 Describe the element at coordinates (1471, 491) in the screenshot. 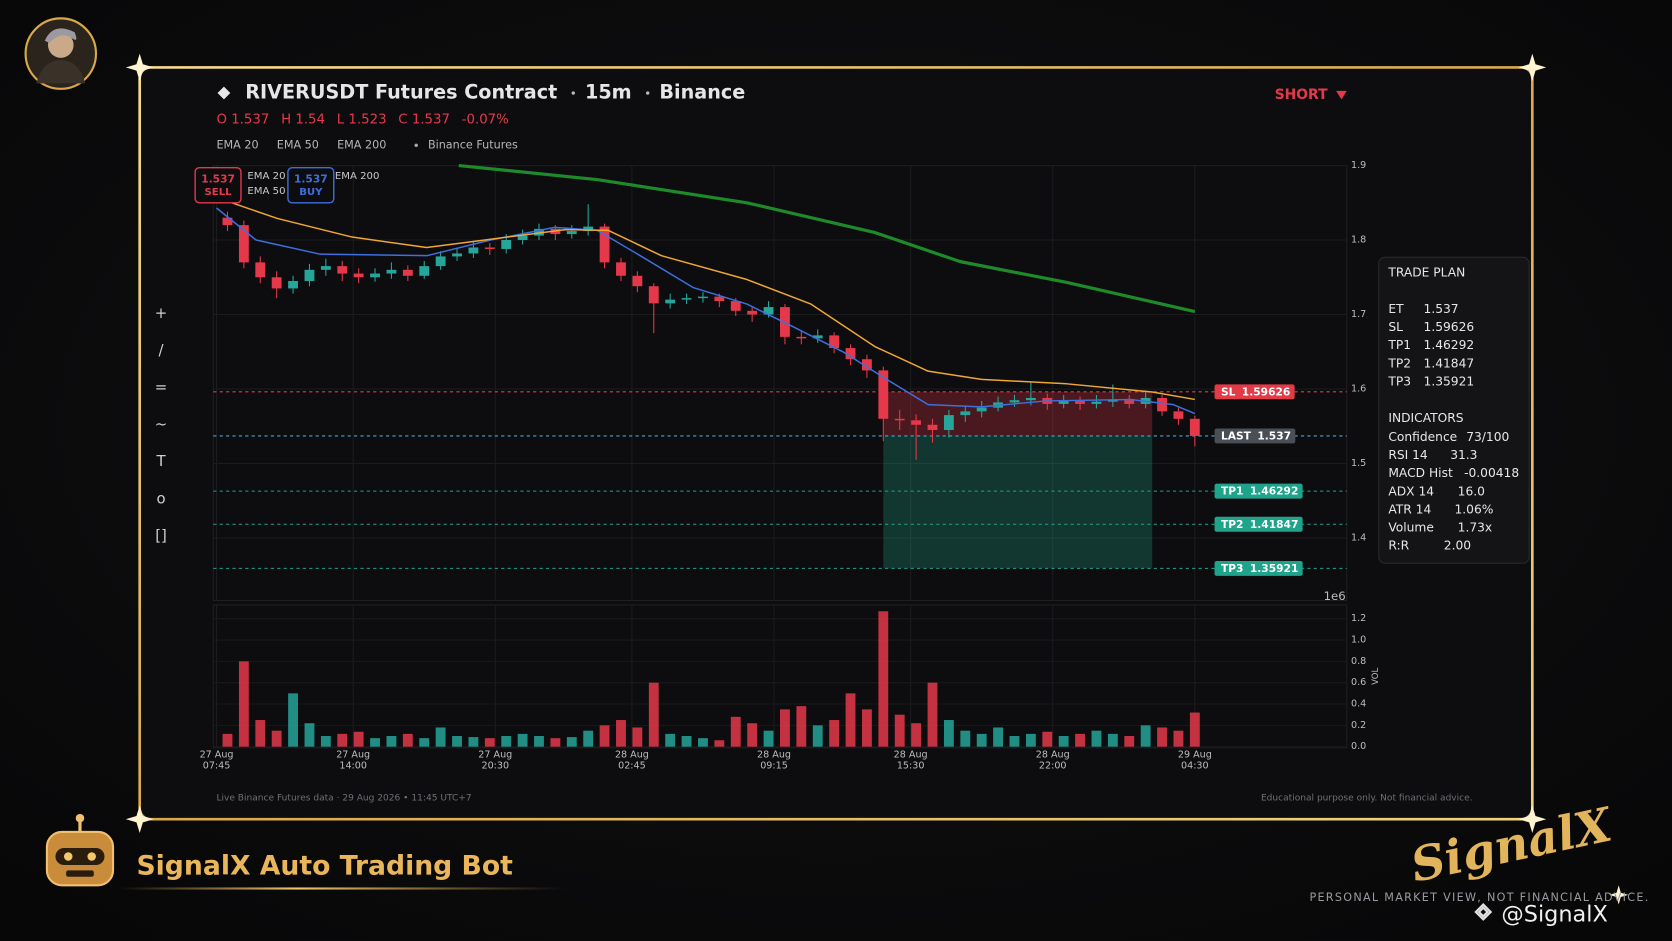

I see `indicator-value: 16.0` at that location.